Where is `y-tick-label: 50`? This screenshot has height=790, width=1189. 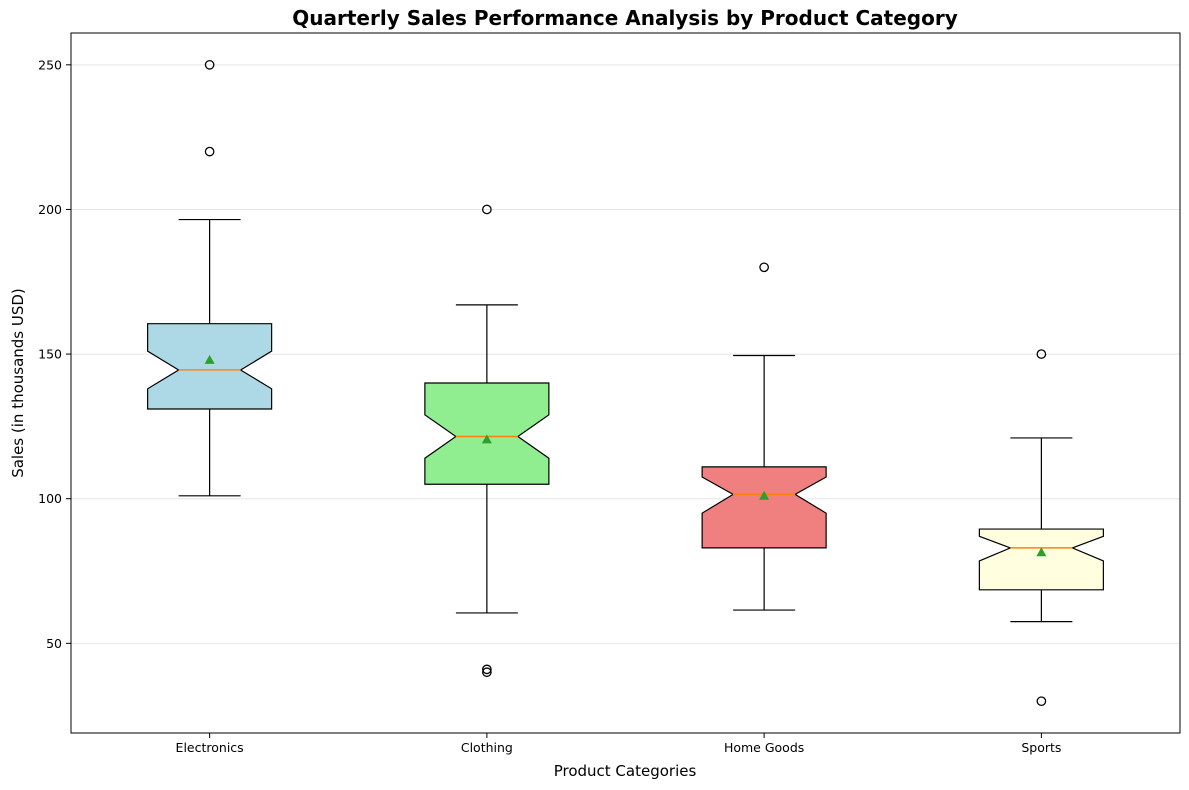
y-tick-label: 50 is located at coordinates (54, 643).